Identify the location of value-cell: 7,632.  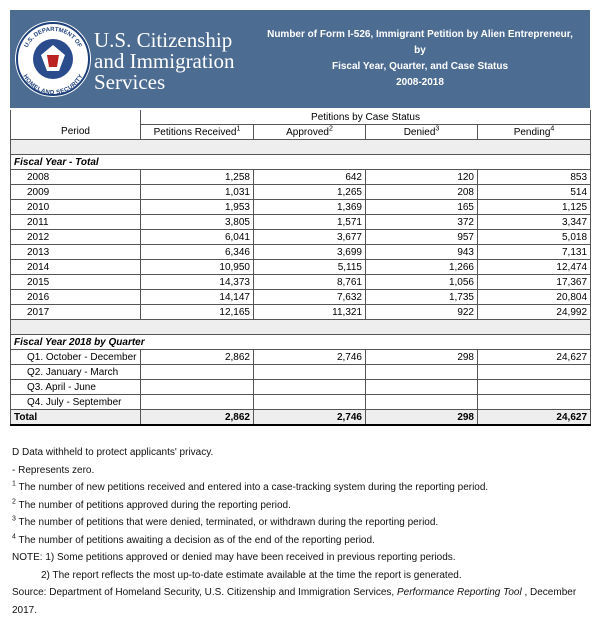
(309, 297).